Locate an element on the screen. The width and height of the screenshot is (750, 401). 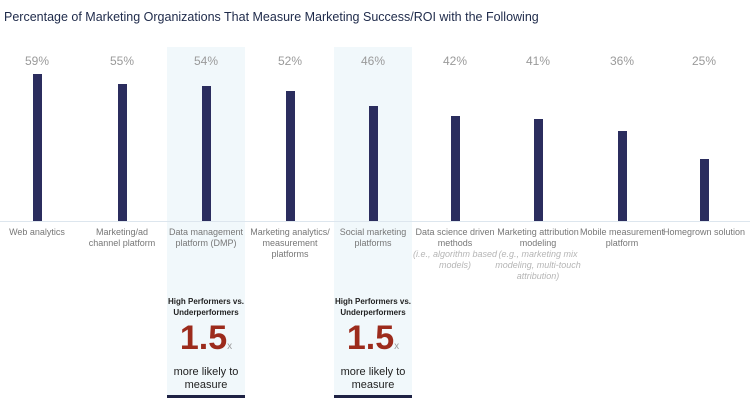
category-name: Social marketing platforms is located at coordinates (373, 237).